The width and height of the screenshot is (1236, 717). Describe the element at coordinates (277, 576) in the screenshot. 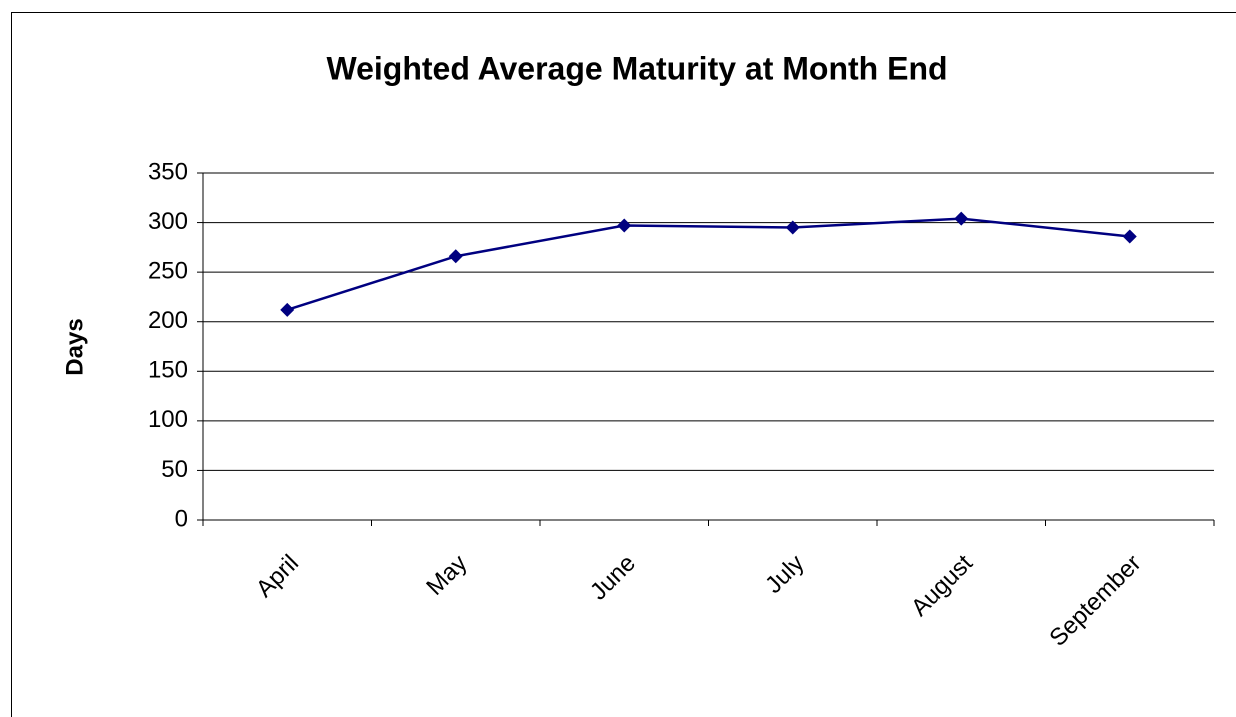

I see `x-tick-label: April` at that location.